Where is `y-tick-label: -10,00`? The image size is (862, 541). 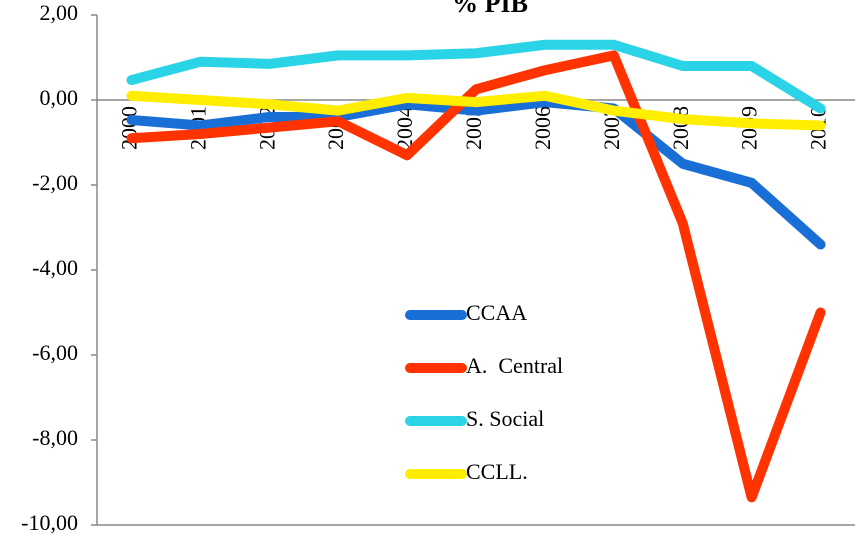 y-tick-label: -10,00 is located at coordinates (49, 522).